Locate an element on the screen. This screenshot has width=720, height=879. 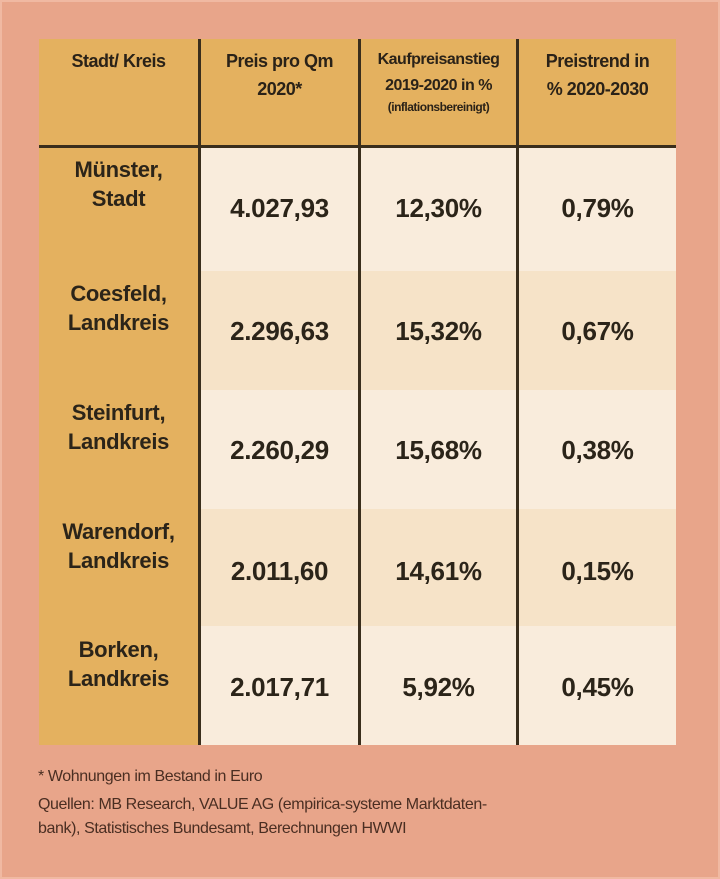
increase-cell: 15,32% is located at coordinates (438, 331).